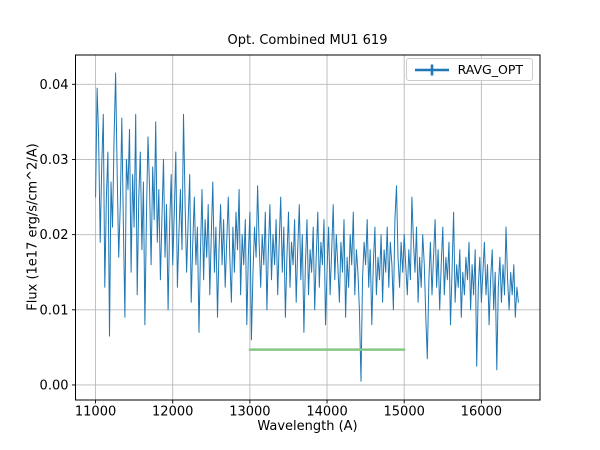  I want to click on y-tick-label: 0.01, so click(54, 310).